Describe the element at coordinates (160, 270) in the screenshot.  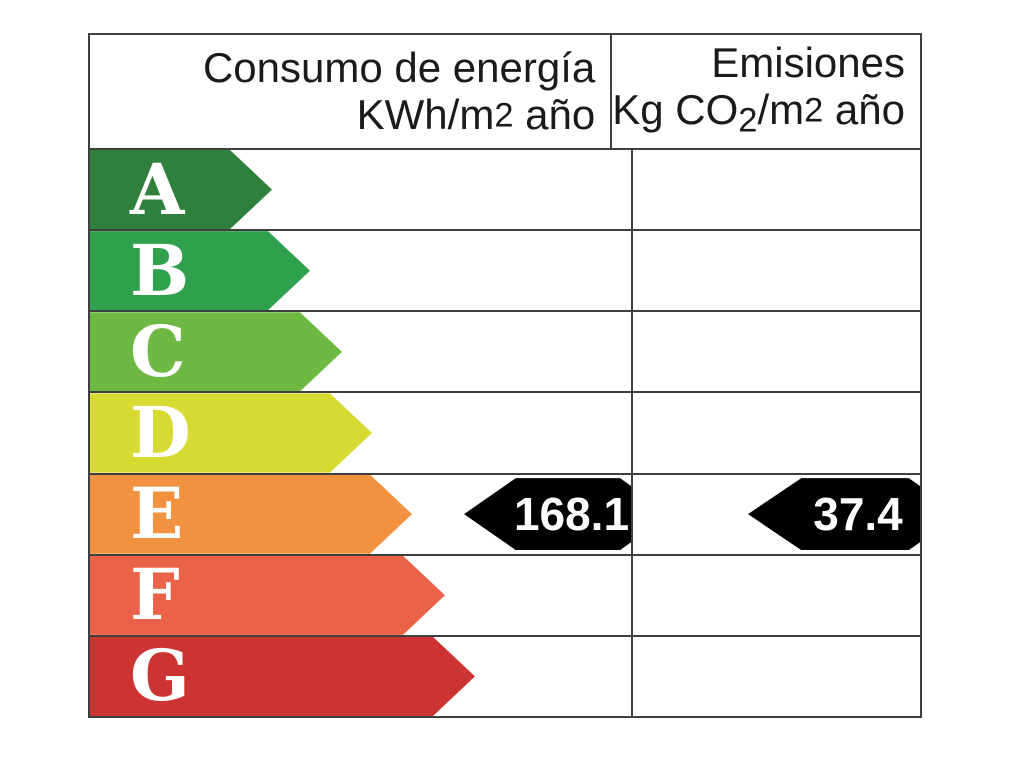
I see `rating-letter-b: B` at that location.